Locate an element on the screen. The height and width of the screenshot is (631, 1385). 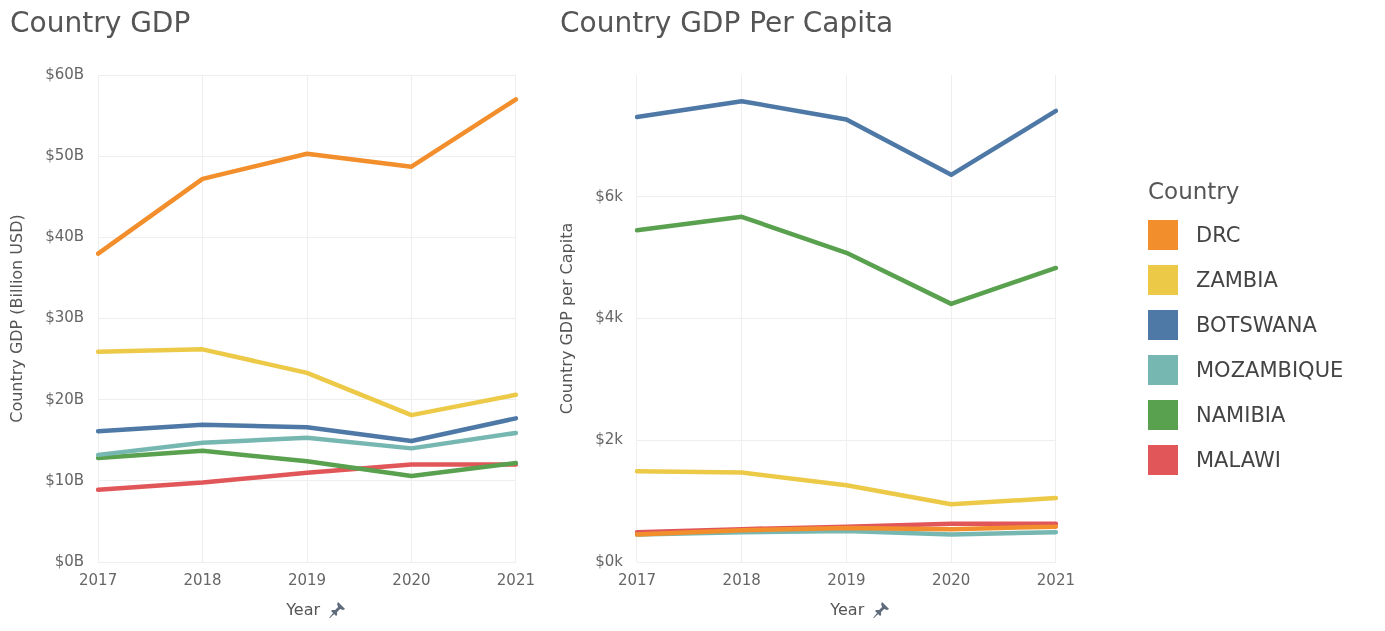
y-tick-label: $60B is located at coordinates (65, 73).